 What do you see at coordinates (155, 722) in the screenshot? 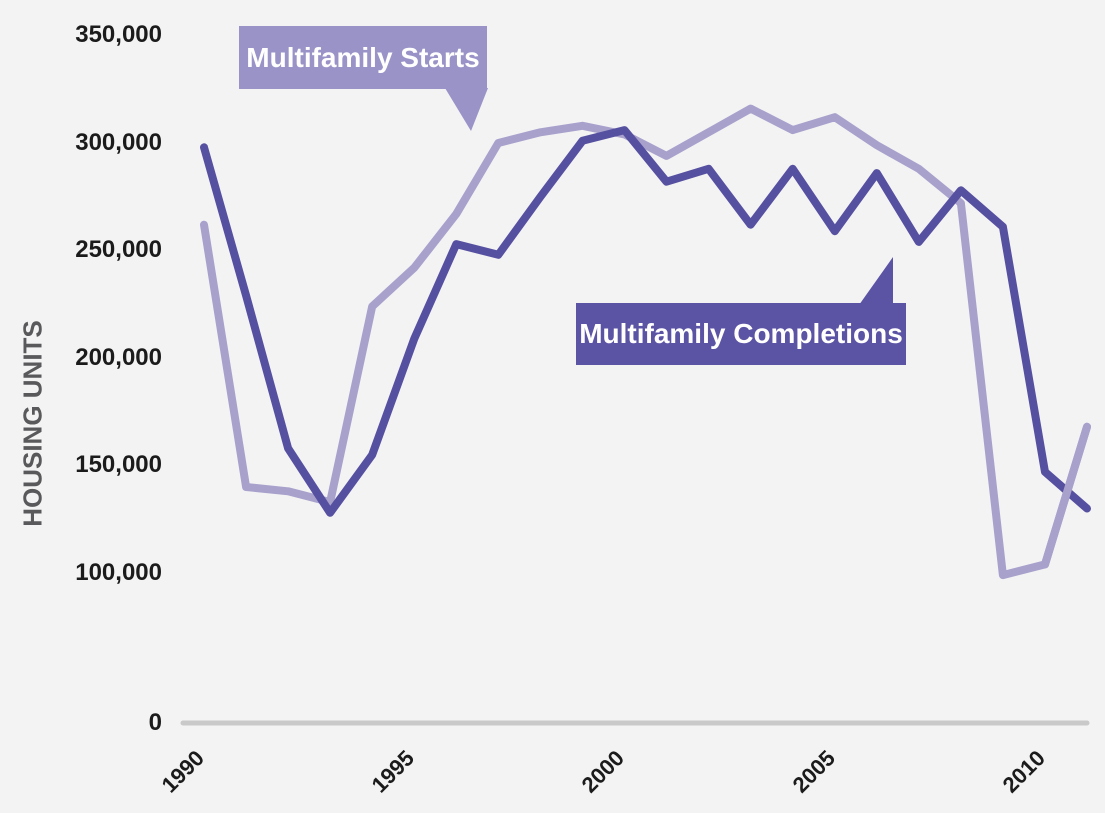
I see `y-tick-label-0: 0` at bounding box center [155, 722].